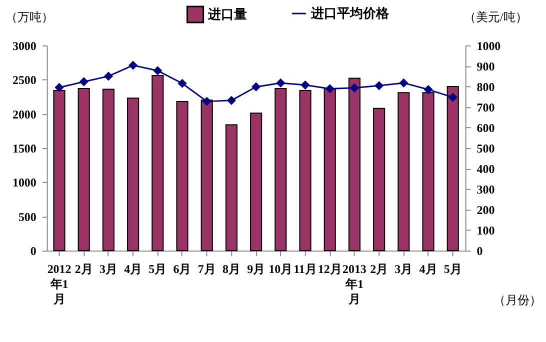 The image size is (546, 342). Describe the element at coordinates (24, 45) in the screenshot. I see `y-tick-label: 3000` at that location.